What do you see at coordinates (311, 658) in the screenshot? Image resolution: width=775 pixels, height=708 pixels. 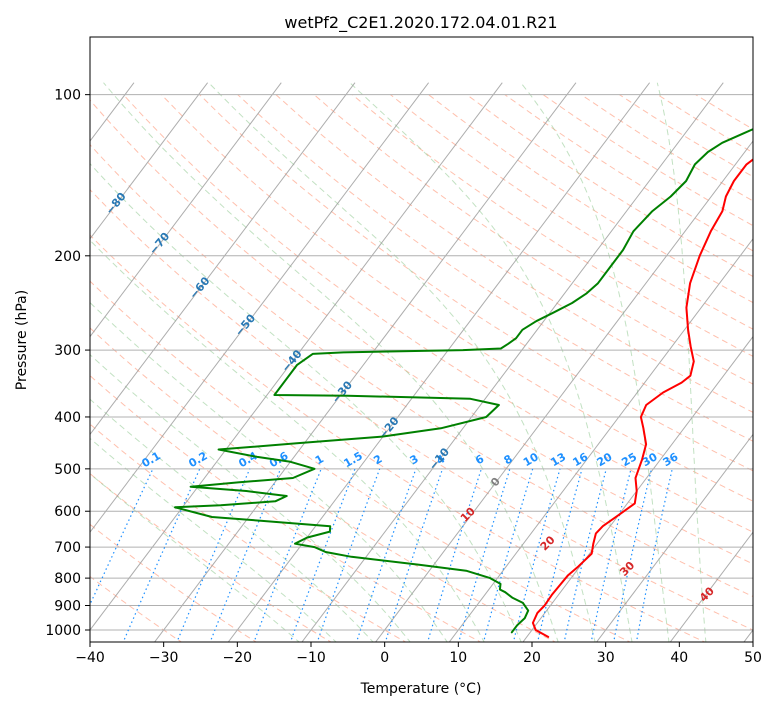 I see `x-tick-label: −10` at bounding box center [311, 658].